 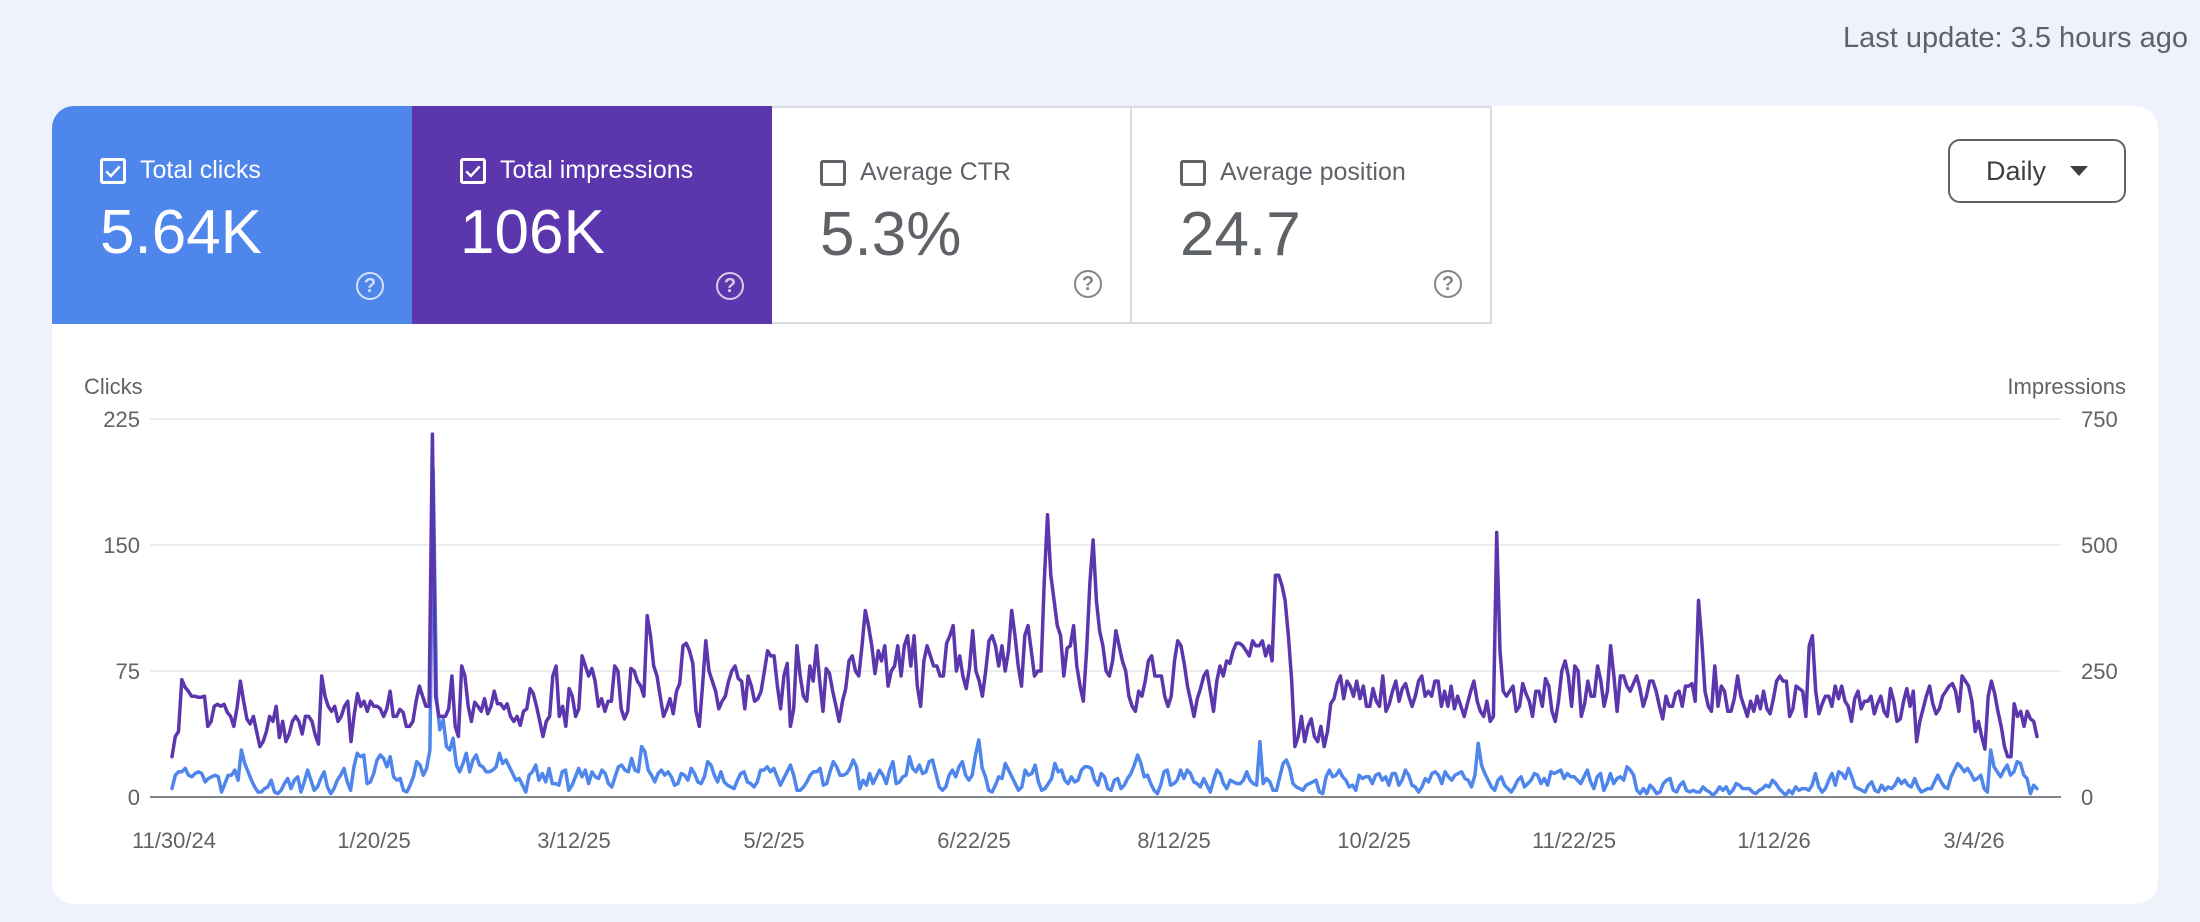 I want to click on metric-average-position: Average position 24.7 ?, so click(x=1312, y=215).